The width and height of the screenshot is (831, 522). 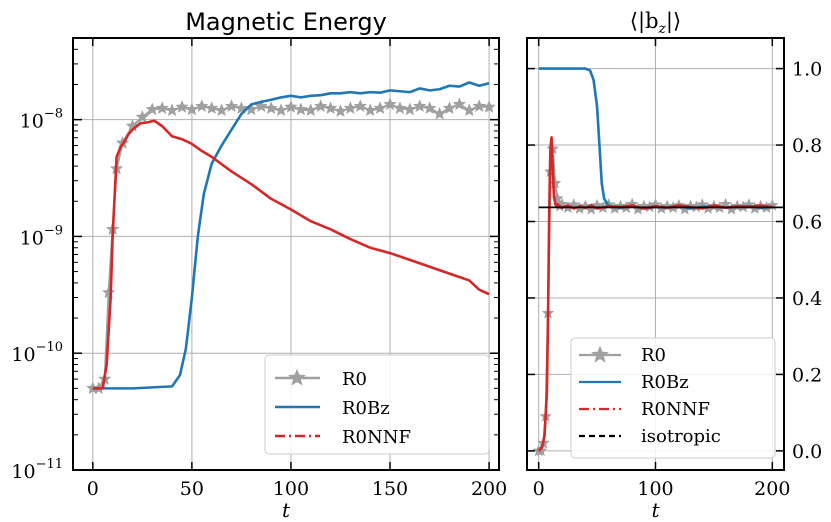 I want to click on right-r0-star-marker, so click(x=541, y=450).